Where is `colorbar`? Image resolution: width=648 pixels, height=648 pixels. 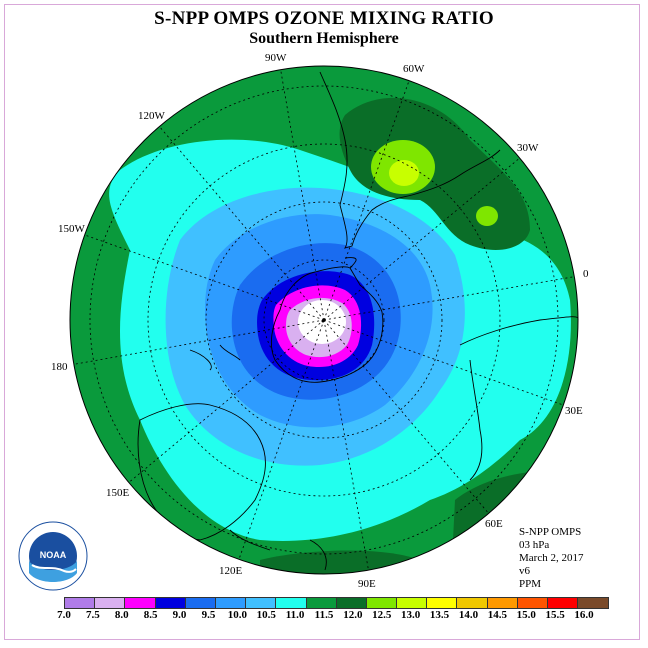 colorbar is located at coordinates (337, 603).